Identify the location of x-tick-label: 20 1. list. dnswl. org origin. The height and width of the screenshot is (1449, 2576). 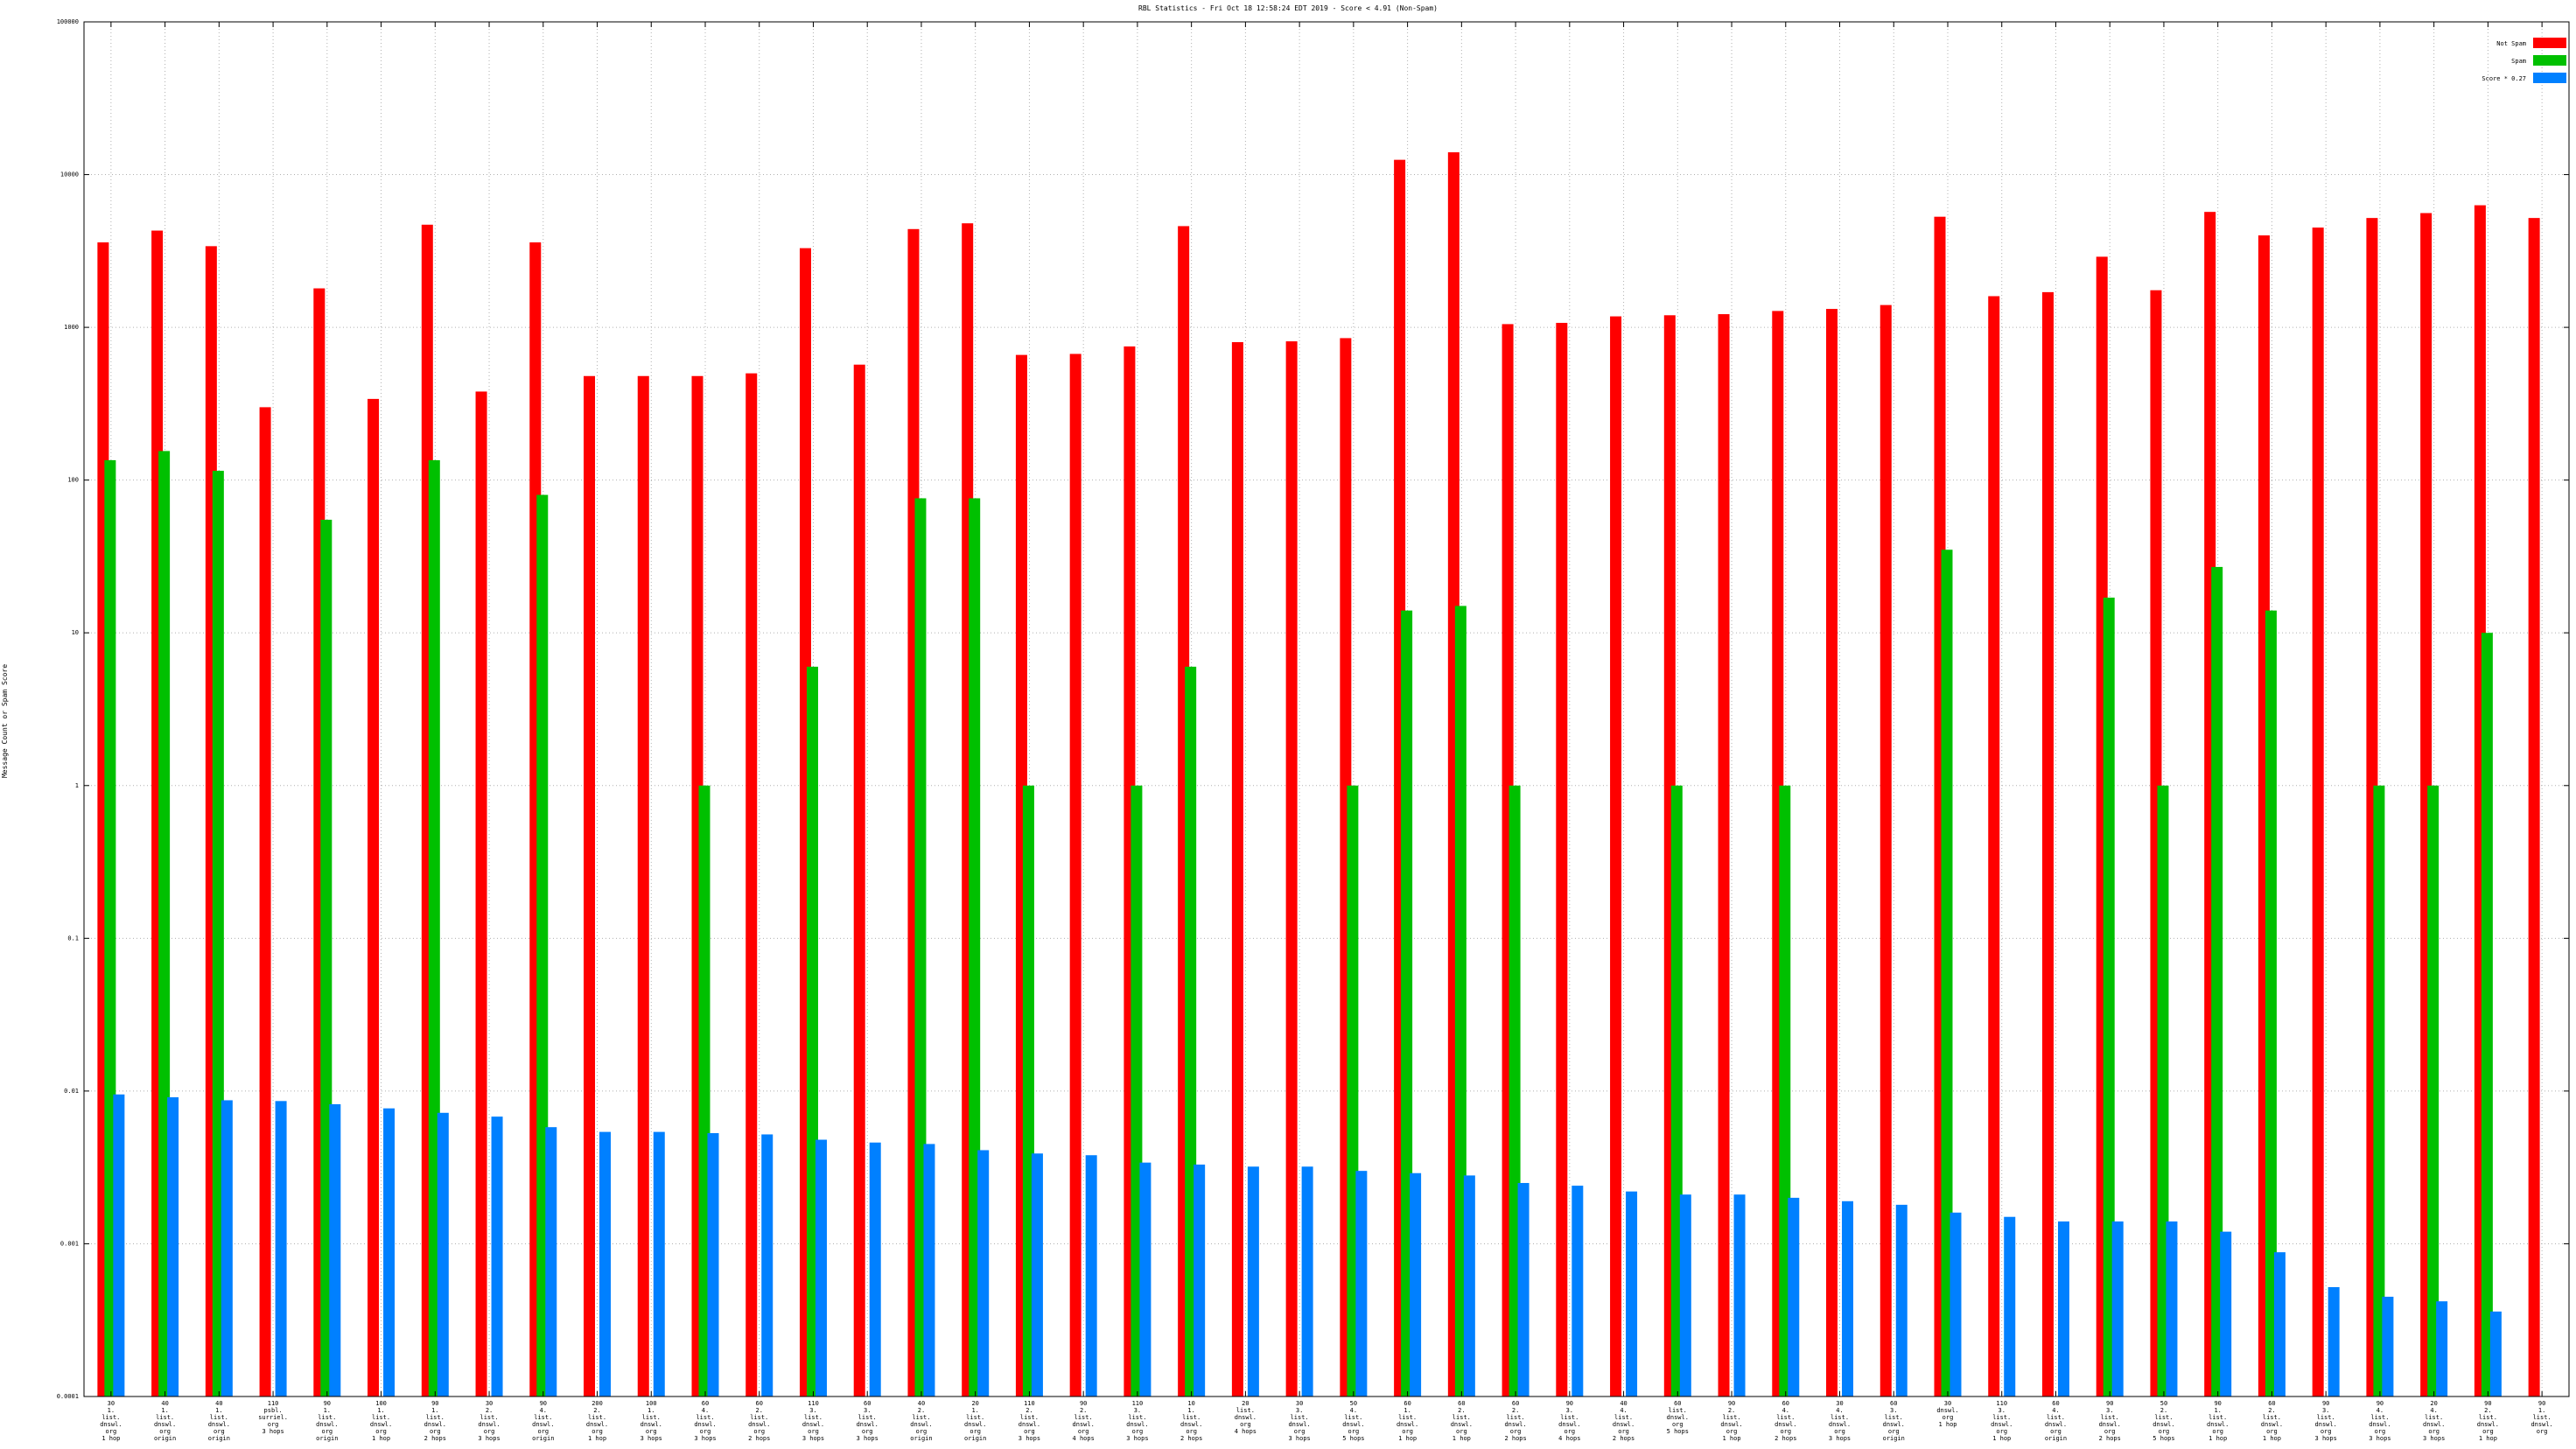
(975, 1421).